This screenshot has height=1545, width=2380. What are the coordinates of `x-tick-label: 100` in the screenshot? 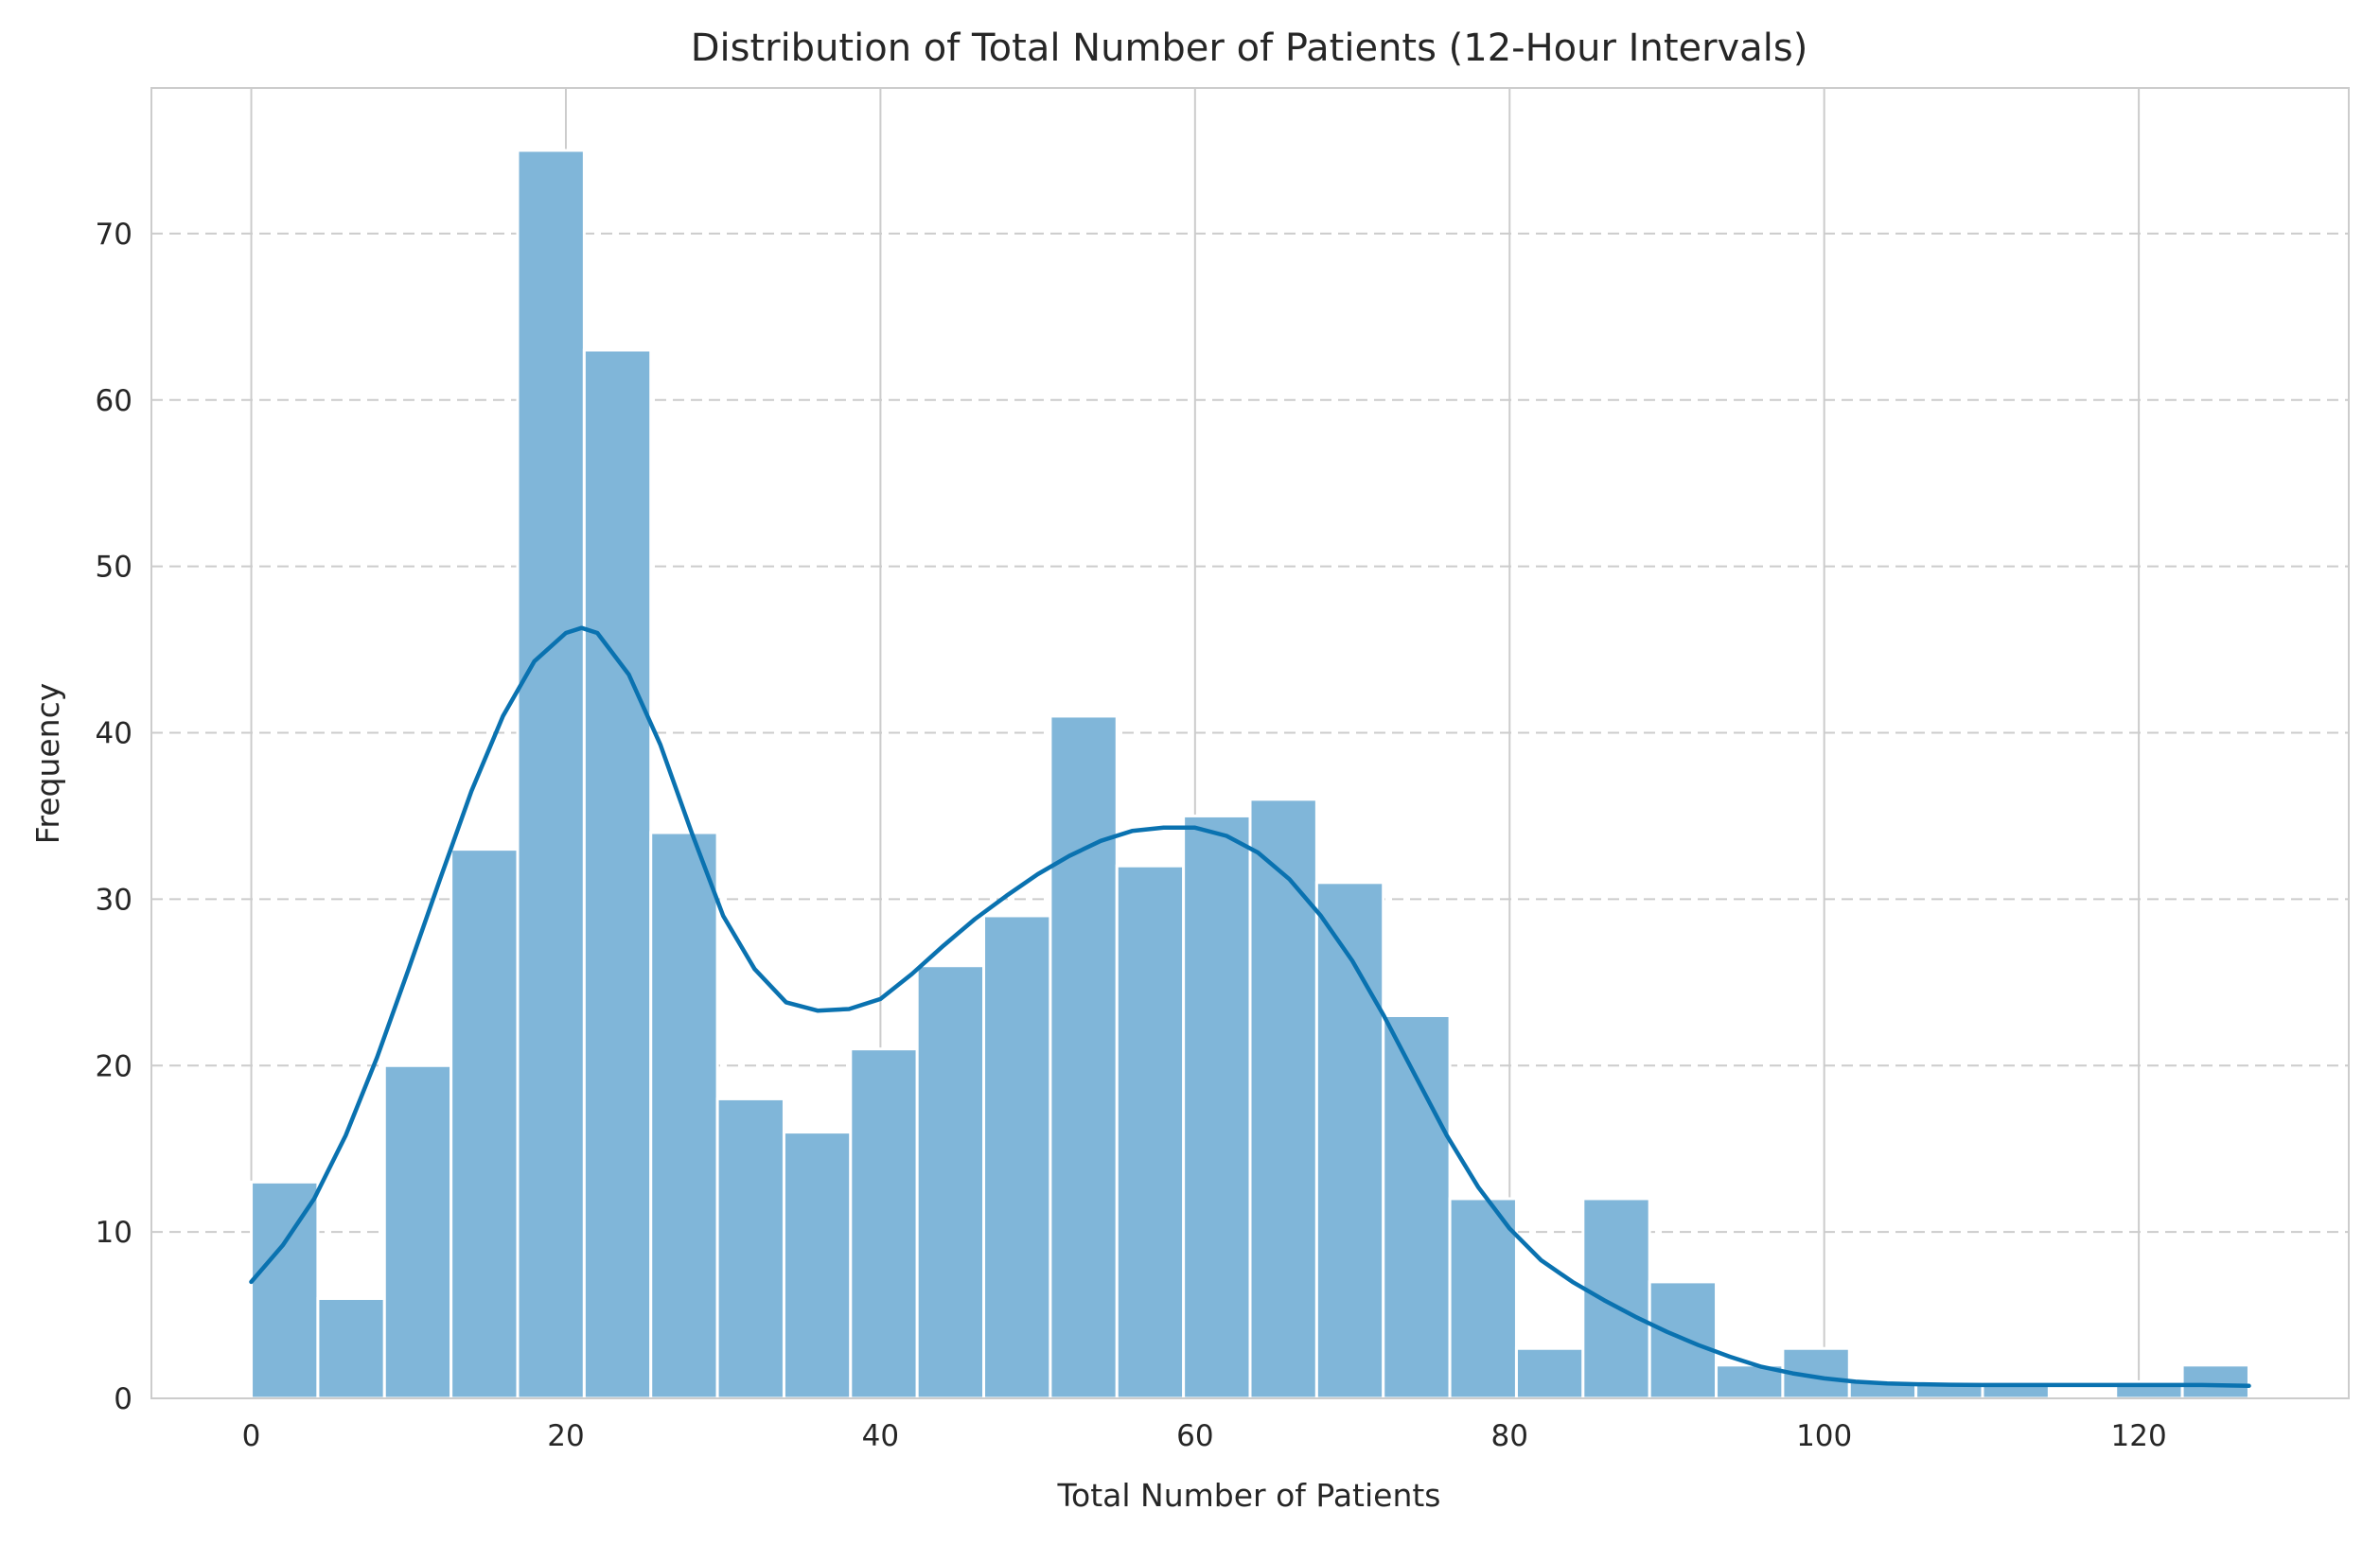 It's located at (1824, 1436).